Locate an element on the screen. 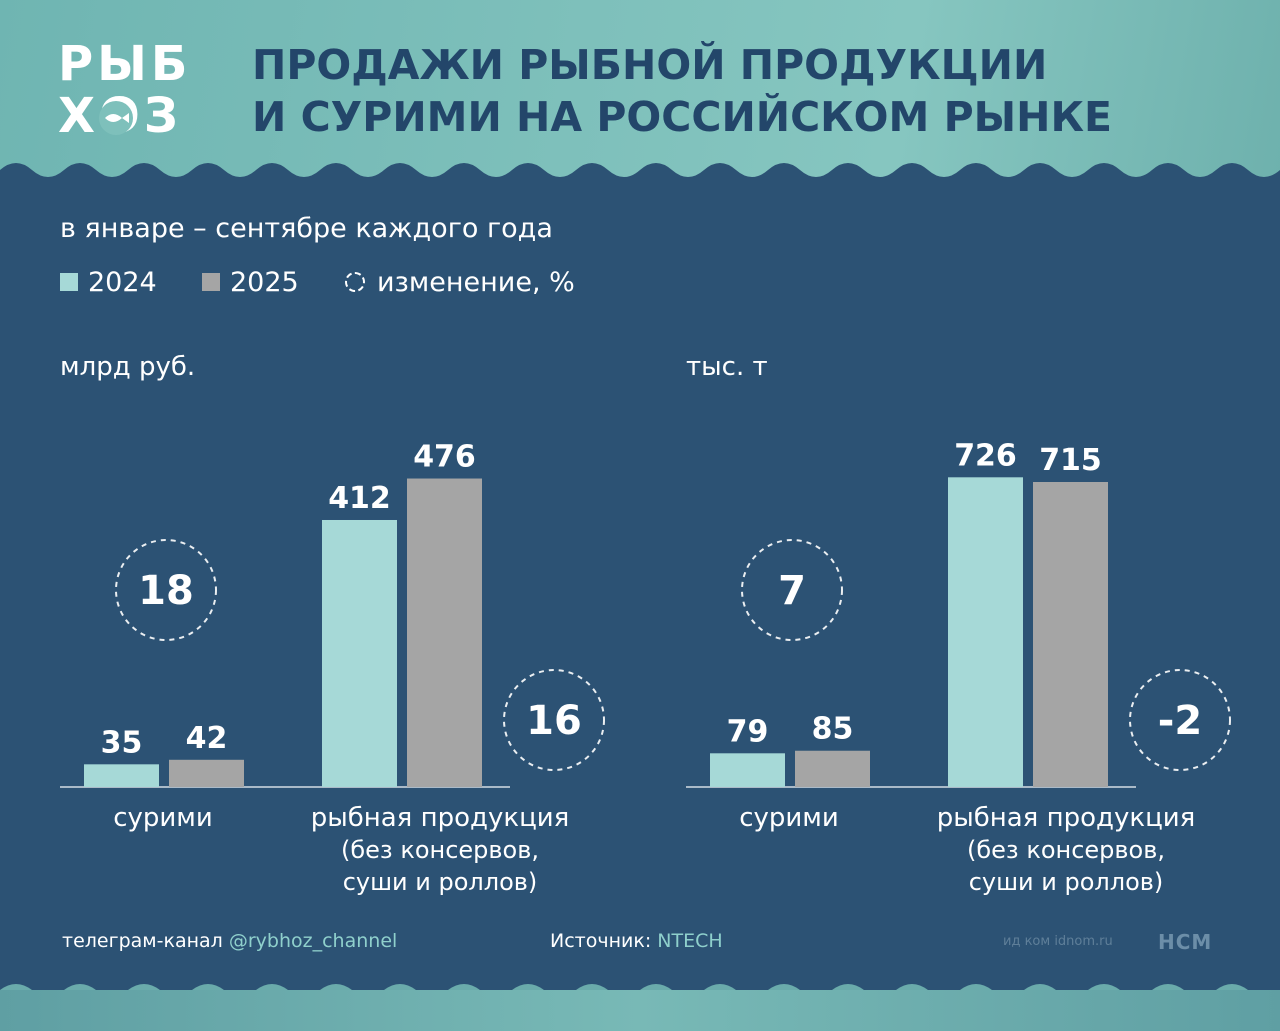 The width and height of the screenshot is (1280, 1031). legend-label-2024: 2024 is located at coordinates (122, 282).